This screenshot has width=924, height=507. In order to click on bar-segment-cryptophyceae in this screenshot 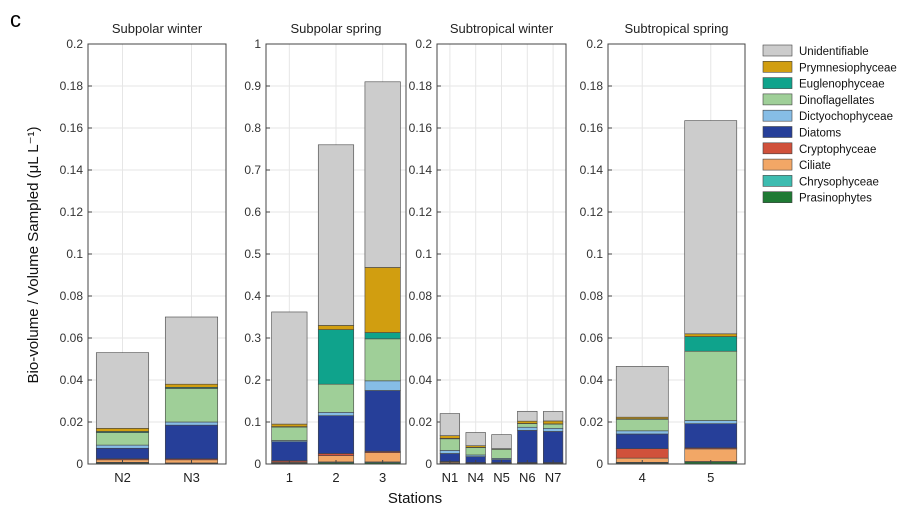, I will do `click(642, 453)`.